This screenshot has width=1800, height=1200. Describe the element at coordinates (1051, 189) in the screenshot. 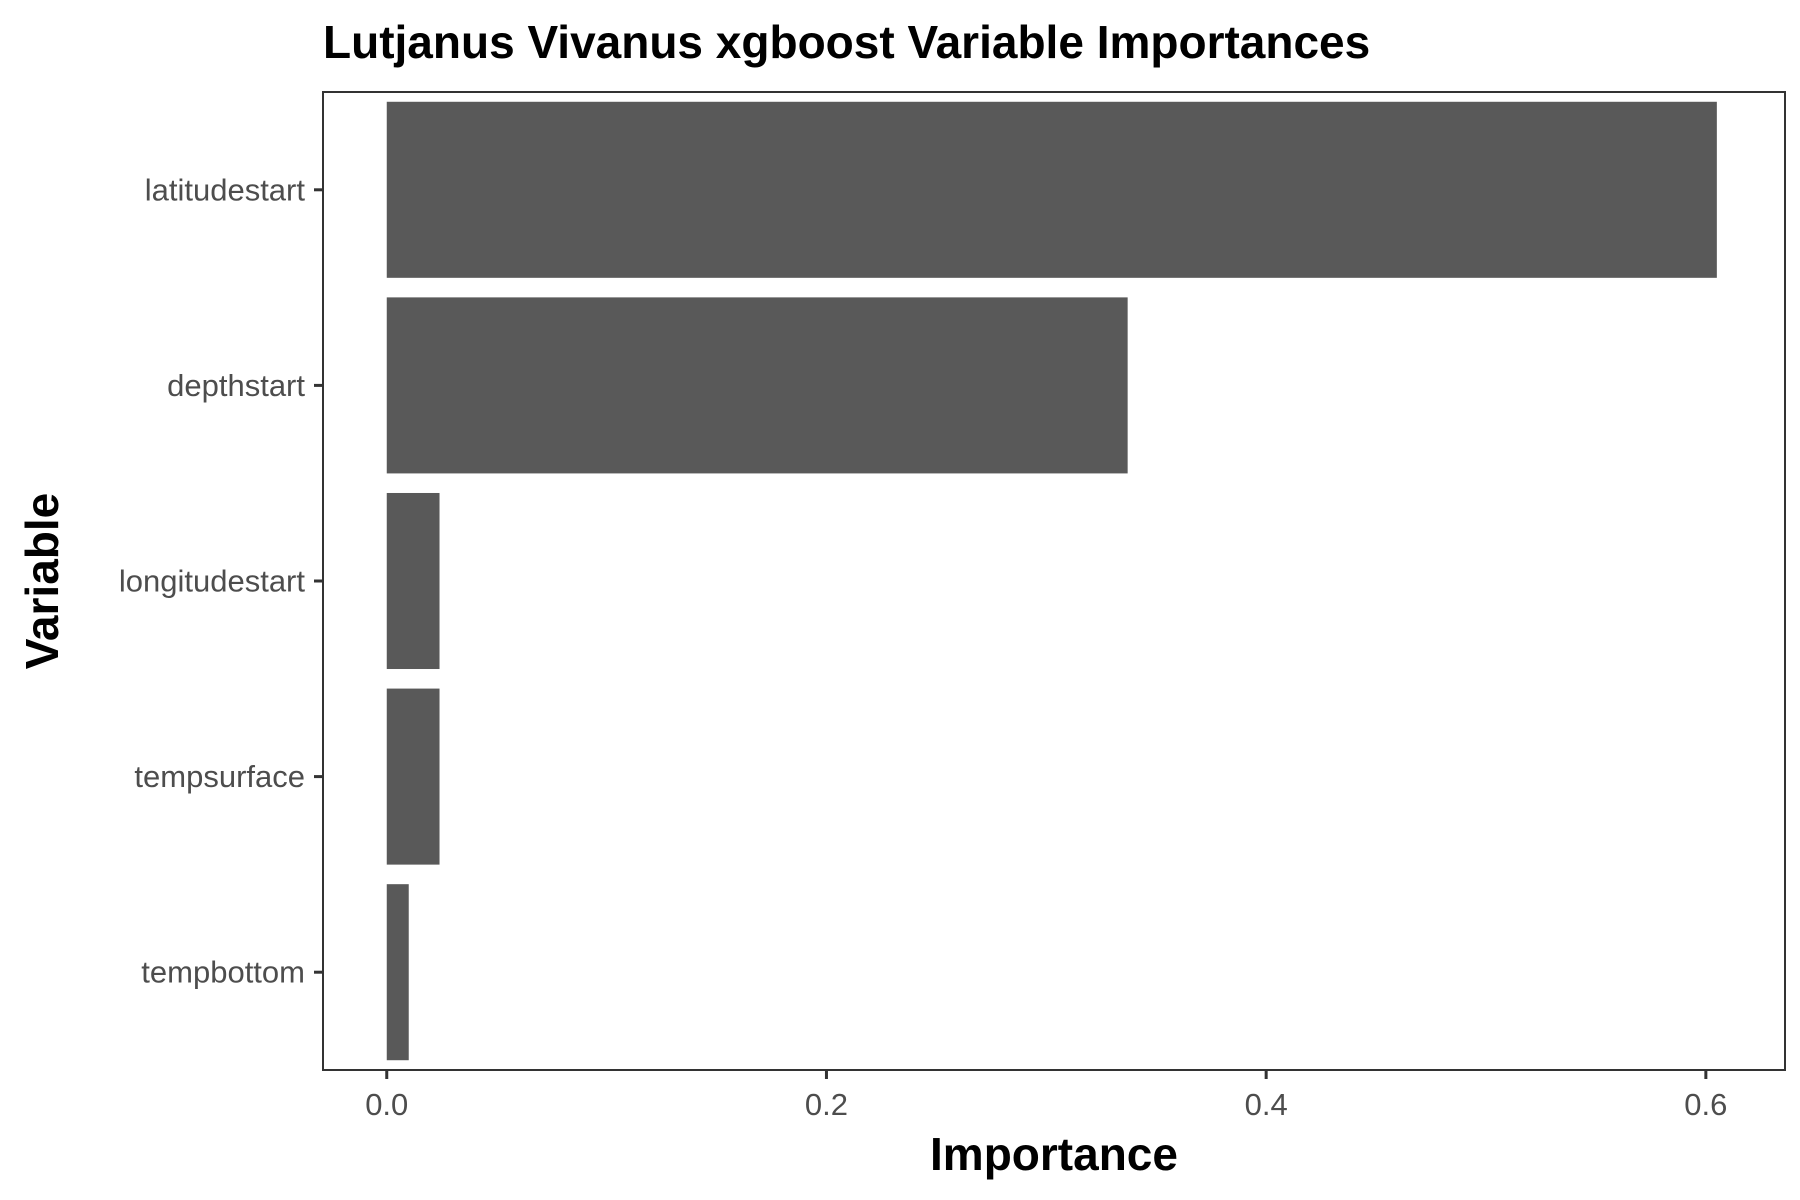

I see `bar-latitudestart` at that location.